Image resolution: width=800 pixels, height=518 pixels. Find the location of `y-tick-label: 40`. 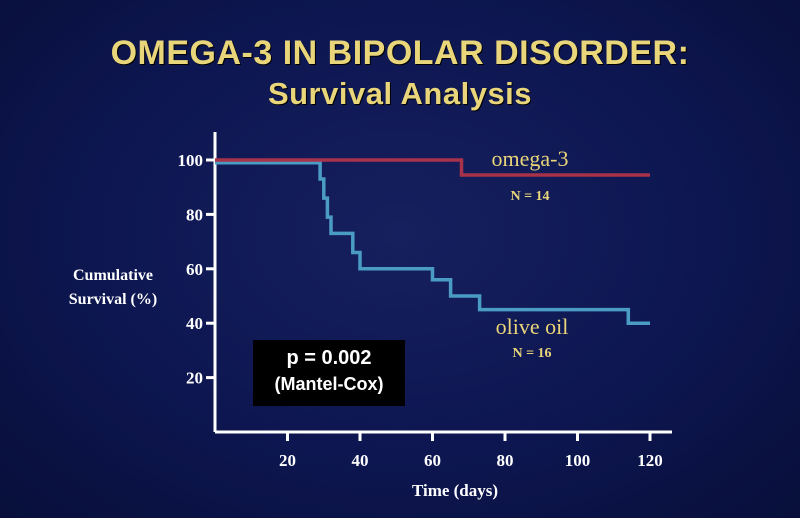

y-tick-label: 40 is located at coordinates (194, 323).